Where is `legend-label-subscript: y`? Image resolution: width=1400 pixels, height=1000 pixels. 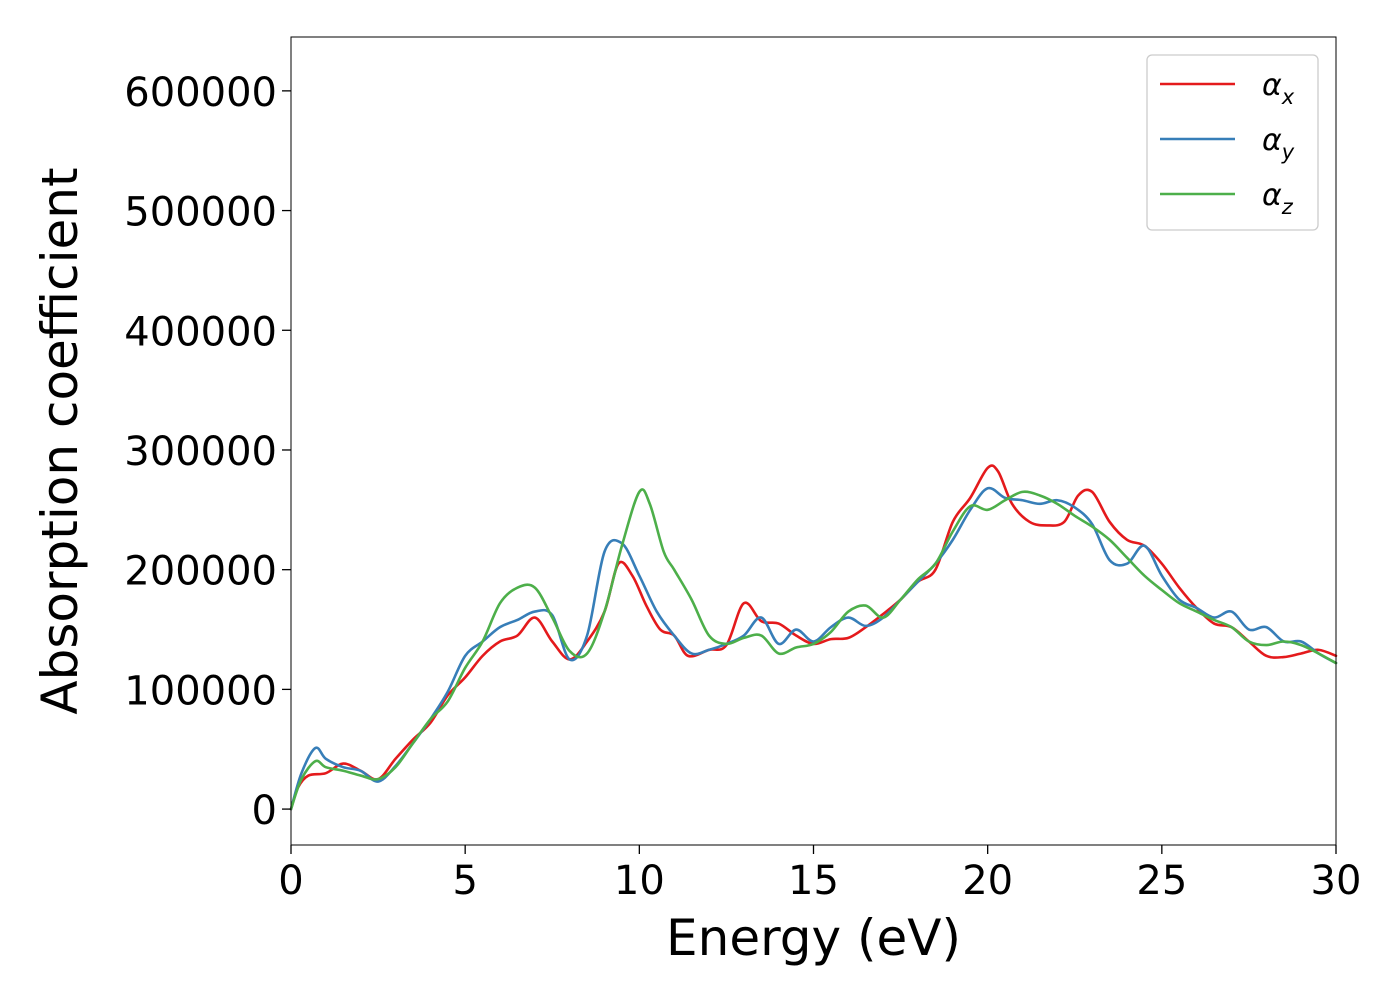 legend-label-subscript: y is located at coordinates (1288, 152).